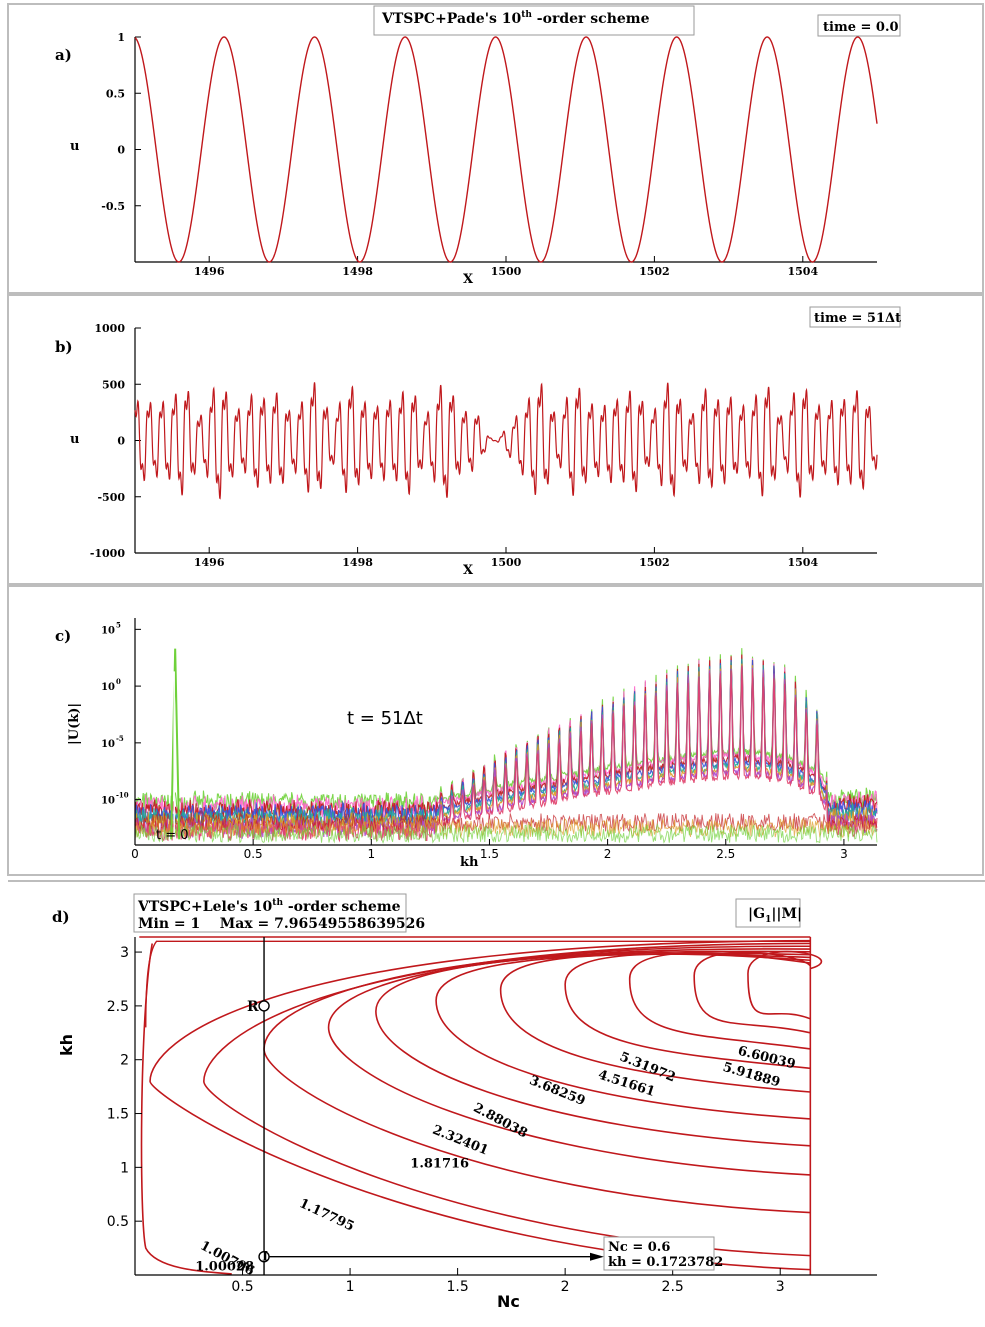  What do you see at coordinates (557, 1091) in the screenshot?
I see `contour-label: 3.68259` at bounding box center [557, 1091].